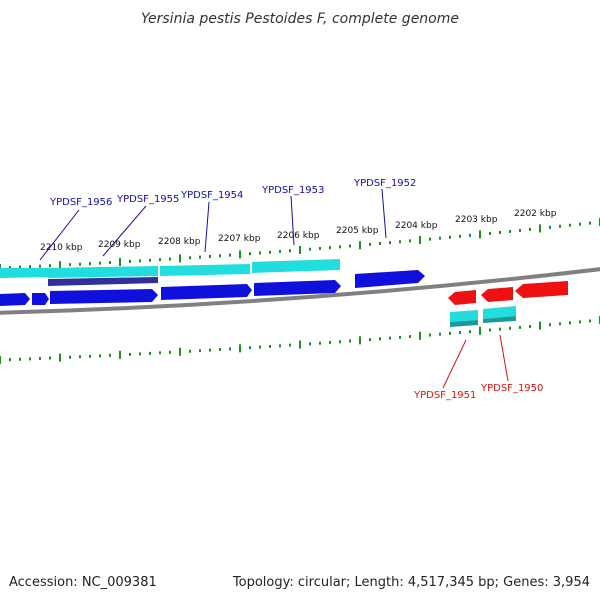 The width and height of the screenshot is (600, 600). What do you see at coordinates (416, 226) in the screenshot?
I see `scale-label-2204: 2204 kbp` at bounding box center [416, 226].